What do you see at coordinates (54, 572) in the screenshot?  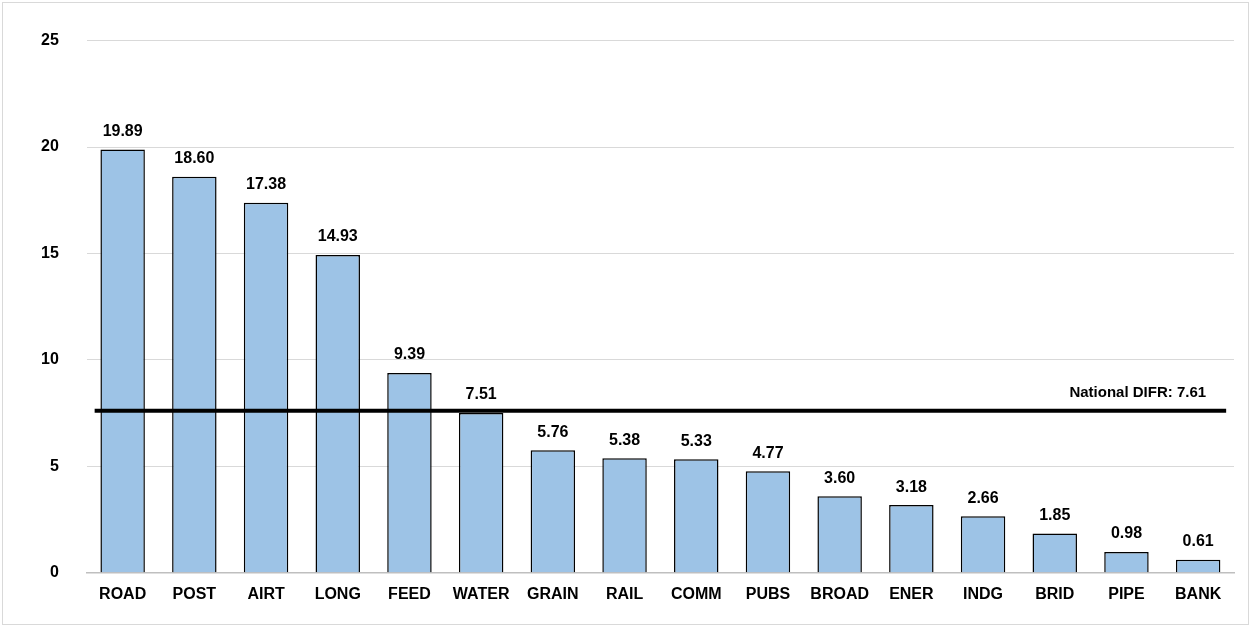 I see `y-tick-label: 0` at bounding box center [54, 572].